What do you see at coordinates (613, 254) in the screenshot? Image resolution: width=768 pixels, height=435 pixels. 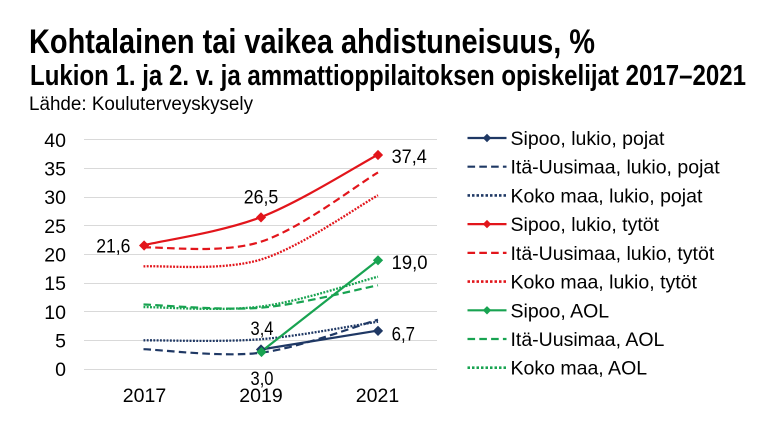 I see `svg-text: Itä-Uusimaa, lukio, tytöt` at bounding box center [613, 254].